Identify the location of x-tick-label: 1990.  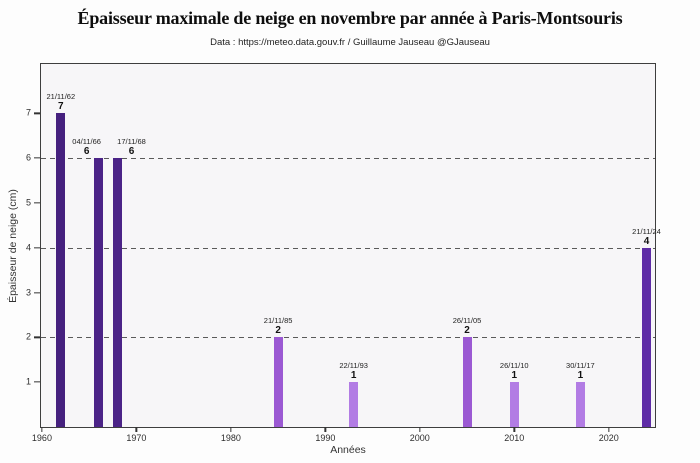
(325, 438).